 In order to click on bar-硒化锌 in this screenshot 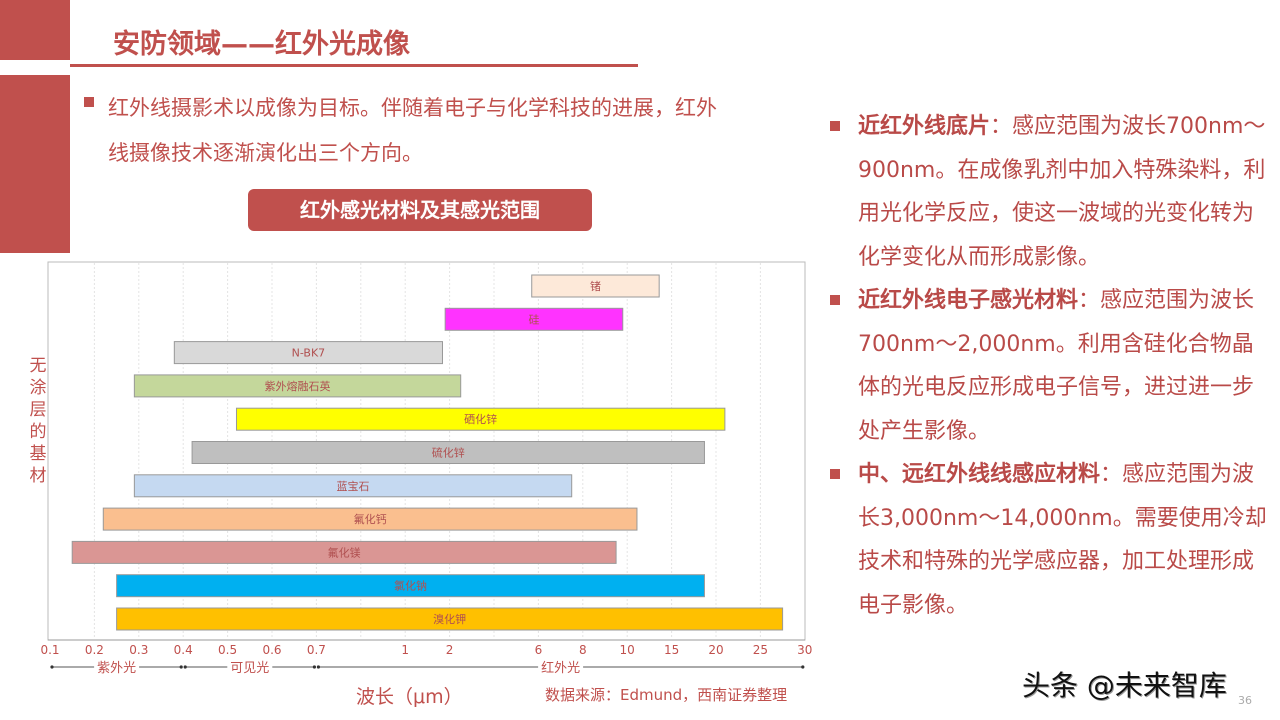, I will do `click(480, 419)`.